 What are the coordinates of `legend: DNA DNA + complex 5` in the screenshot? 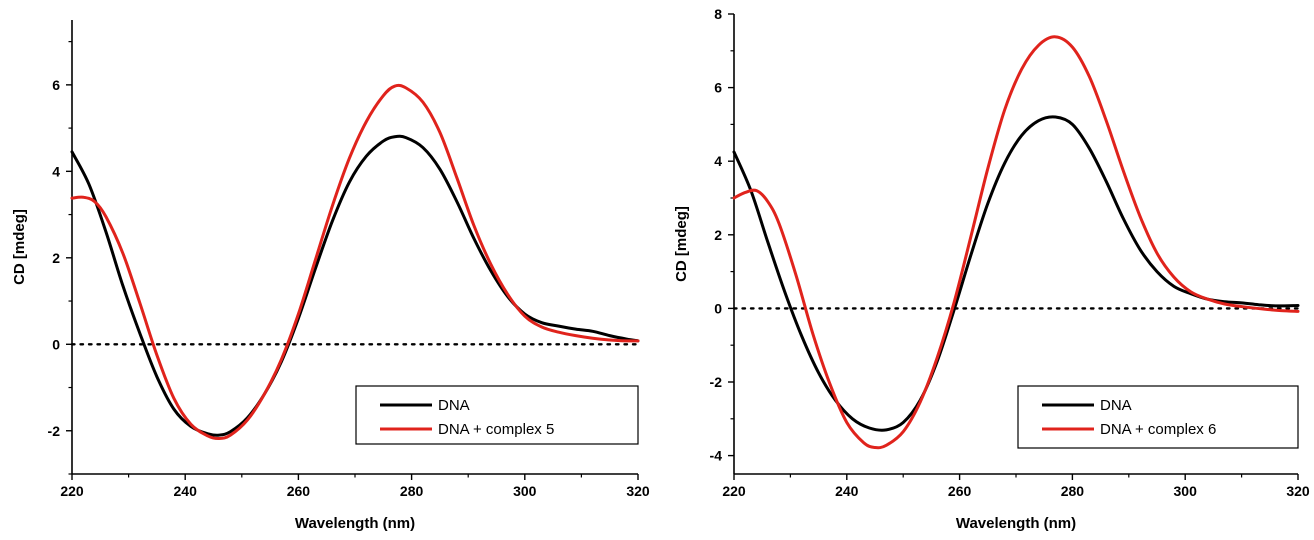 It's located at (497, 415).